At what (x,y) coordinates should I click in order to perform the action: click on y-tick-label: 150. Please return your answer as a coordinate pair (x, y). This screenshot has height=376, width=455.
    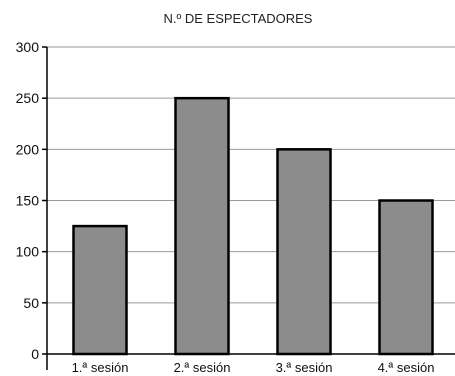
    Looking at the image, I should click on (28, 201).